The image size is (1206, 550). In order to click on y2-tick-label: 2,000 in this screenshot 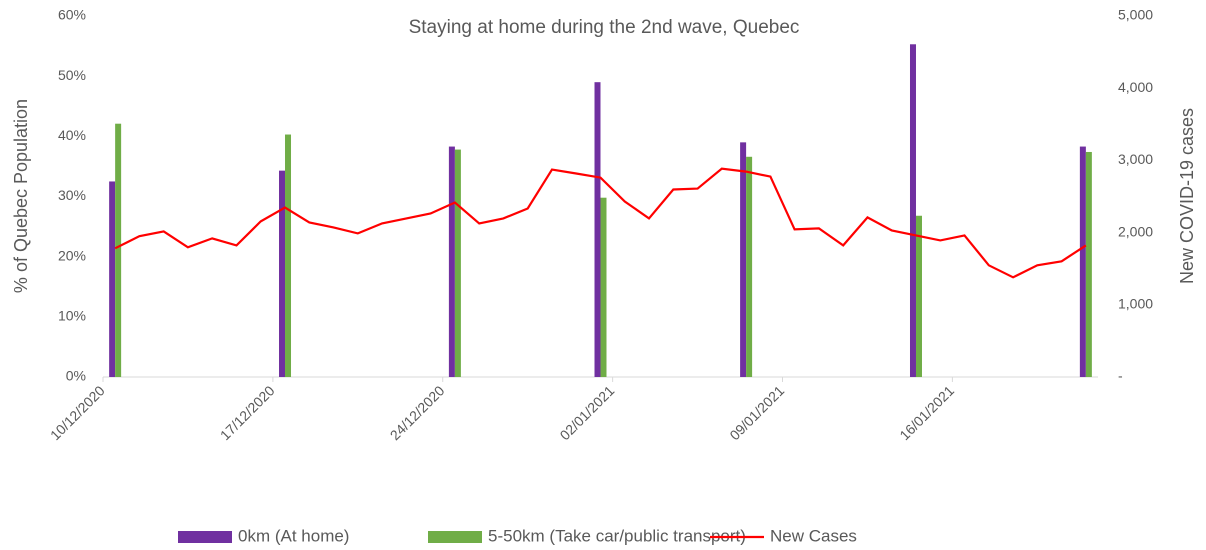, I will do `click(1135, 231)`.